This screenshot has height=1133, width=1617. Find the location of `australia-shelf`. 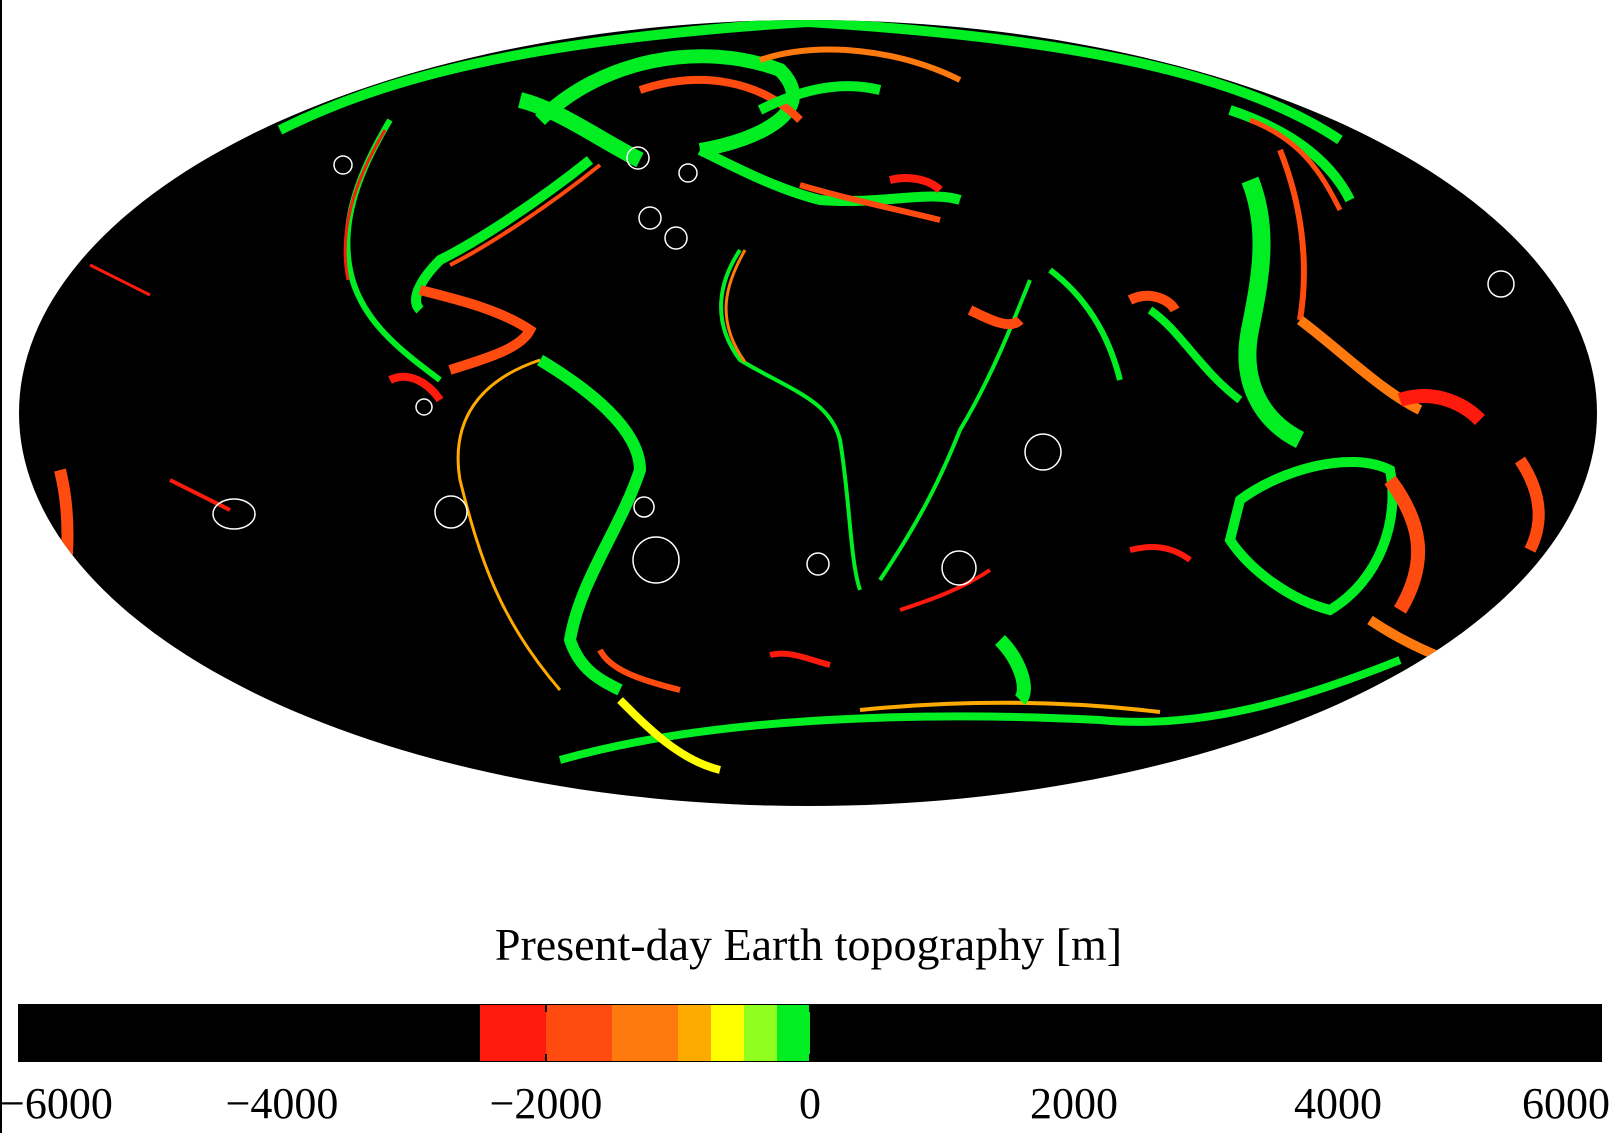

australia-shelf is located at coordinates (1311, 536).